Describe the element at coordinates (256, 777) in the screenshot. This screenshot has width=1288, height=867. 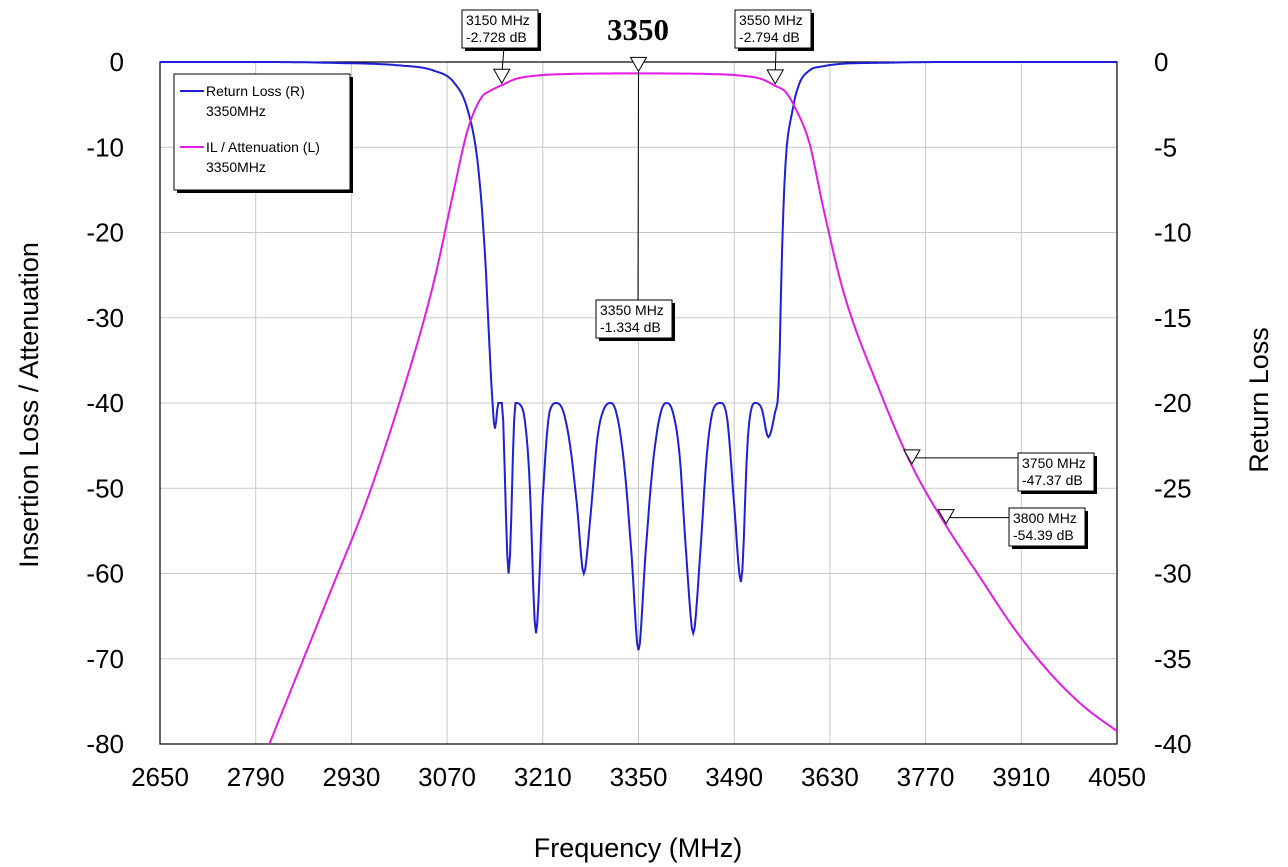
I see `x-tick-label: 2790` at that location.